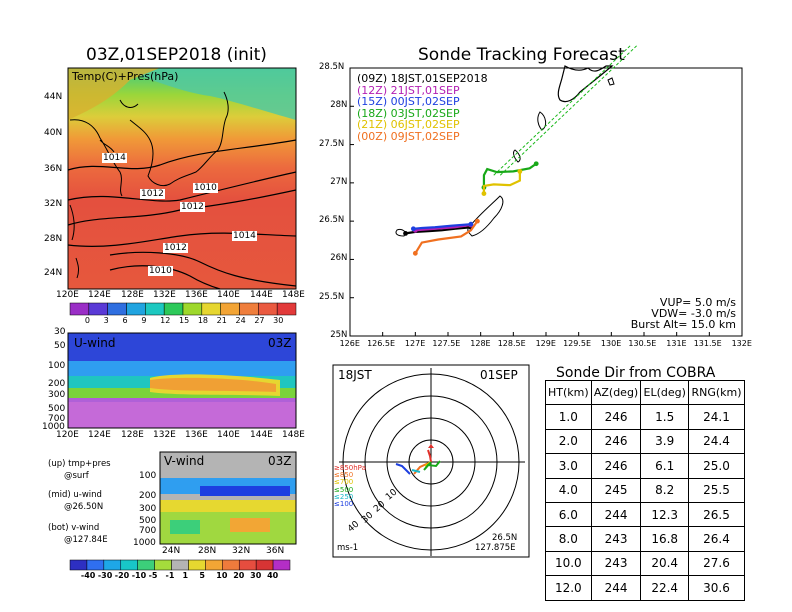 Image resolution: width=792 pixels, height=612 pixels. I want to click on cobra-row: 3.0 246 6.1 25.0, so click(645, 466).